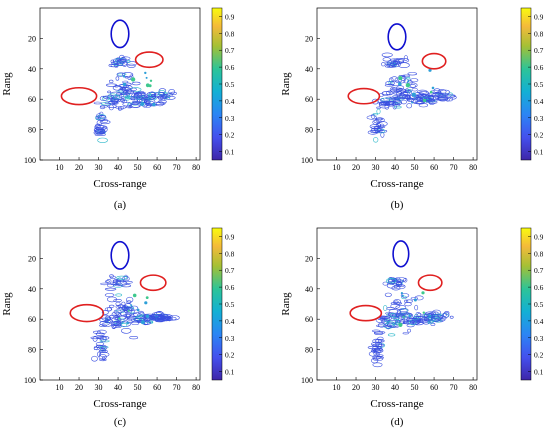 The image size is (550, 431). I want to click on y-tick-label: 60, so click(32, 99).